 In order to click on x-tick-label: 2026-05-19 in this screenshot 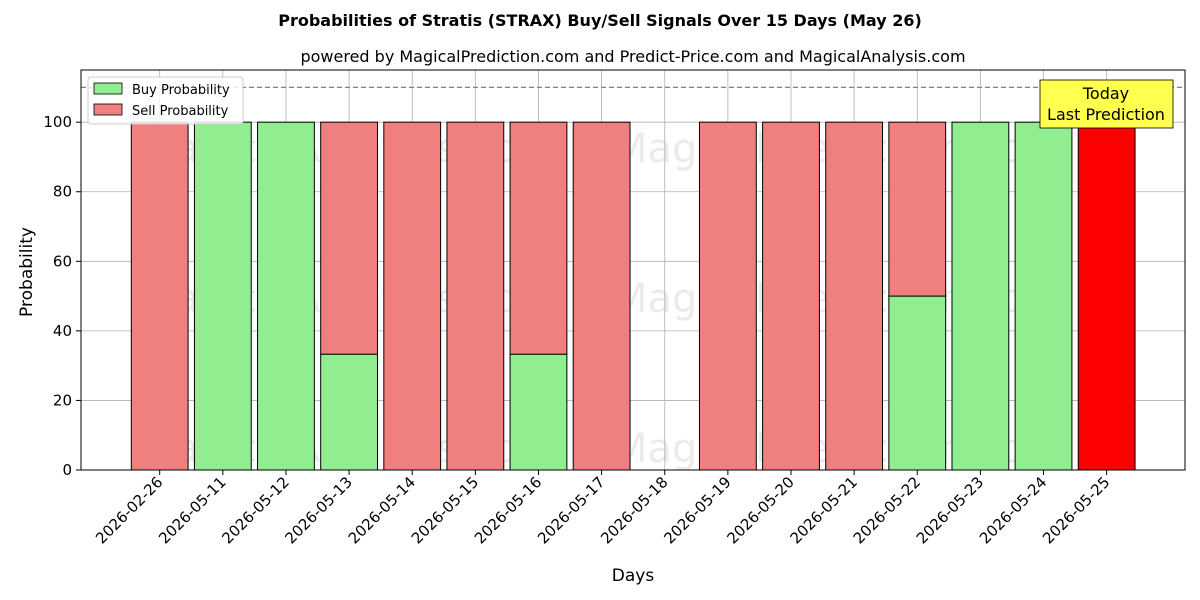, I will do `click(697, 510)`.